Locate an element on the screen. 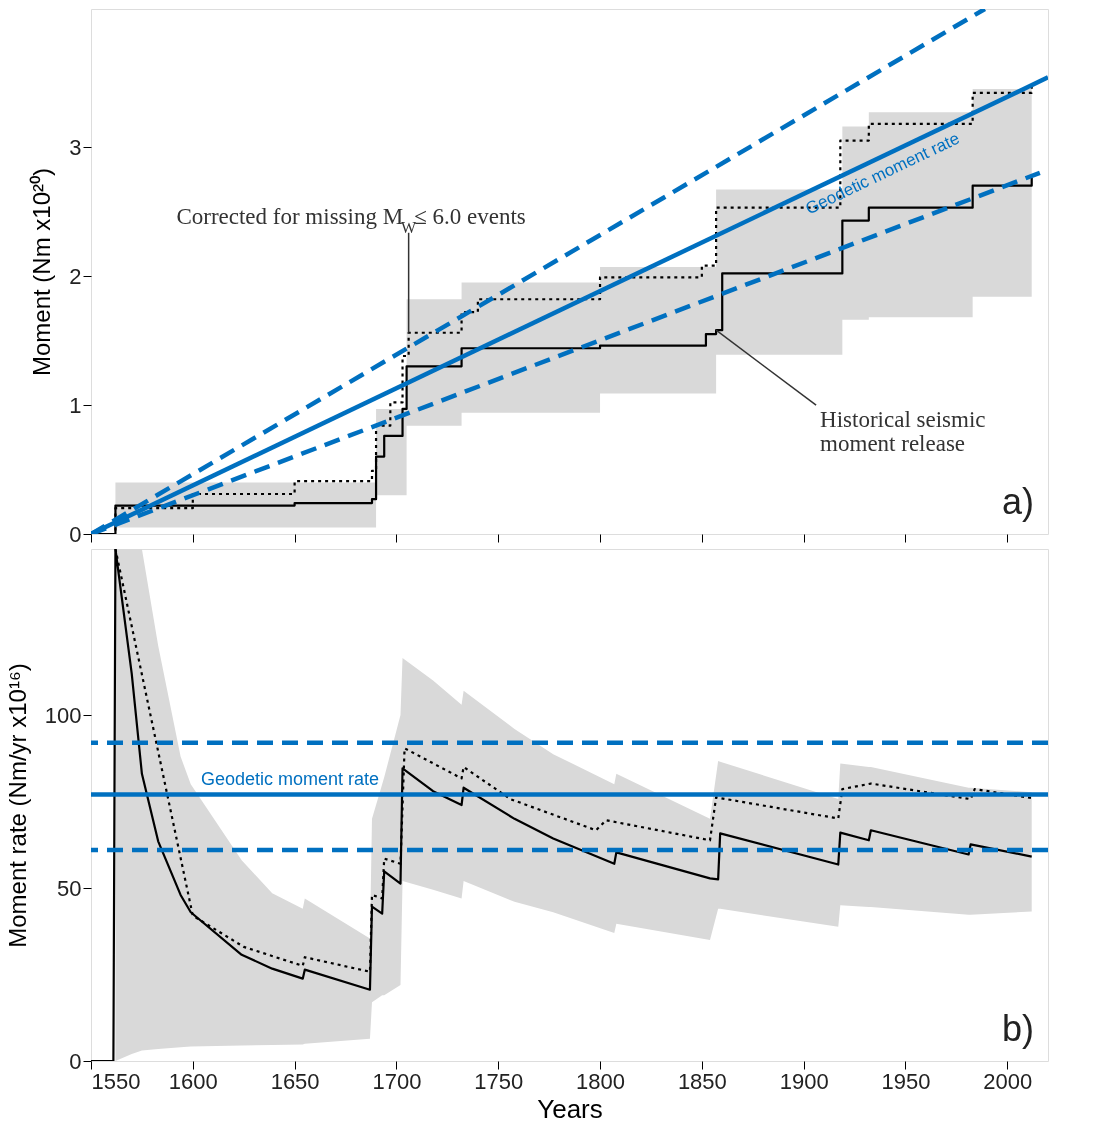 This screenshot has width=1104, height=1145. y-tick-label: 50 is located at coordinates (69, 888).